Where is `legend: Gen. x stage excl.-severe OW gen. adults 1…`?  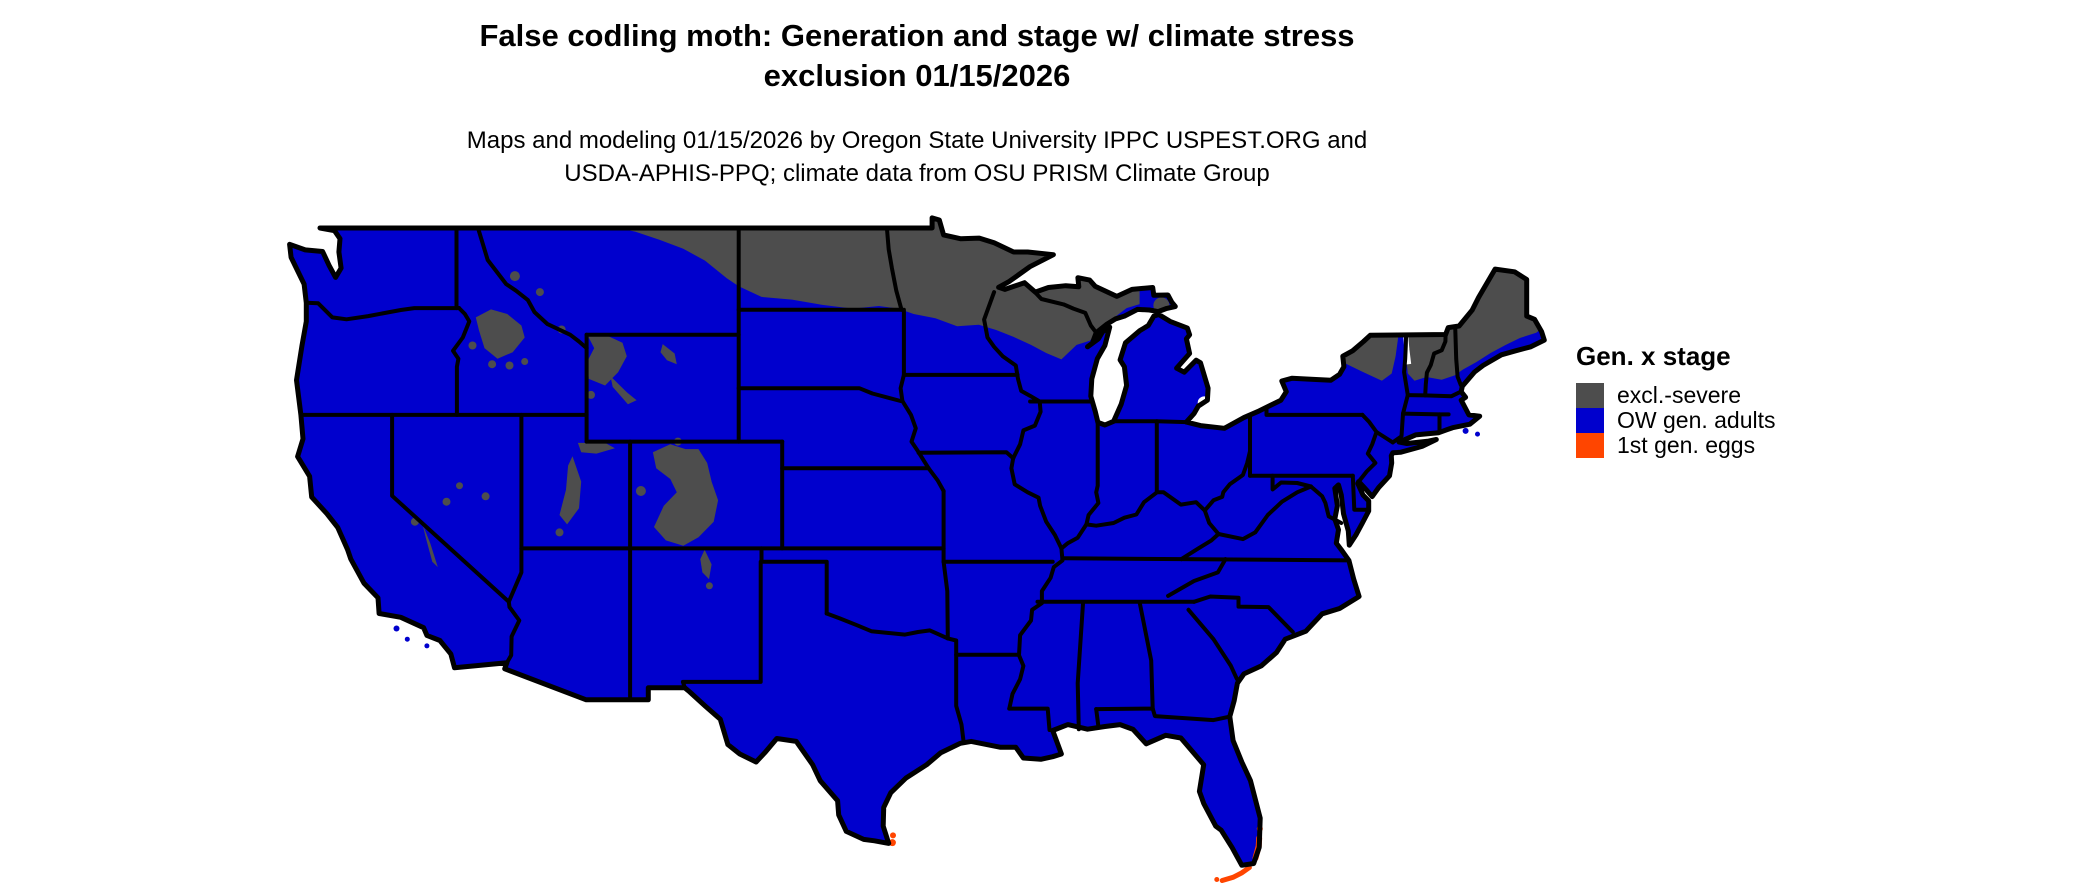 legend: Gen. x stage excl.-severe OW gen. adults 1… is located at coordinates (1676, 399).